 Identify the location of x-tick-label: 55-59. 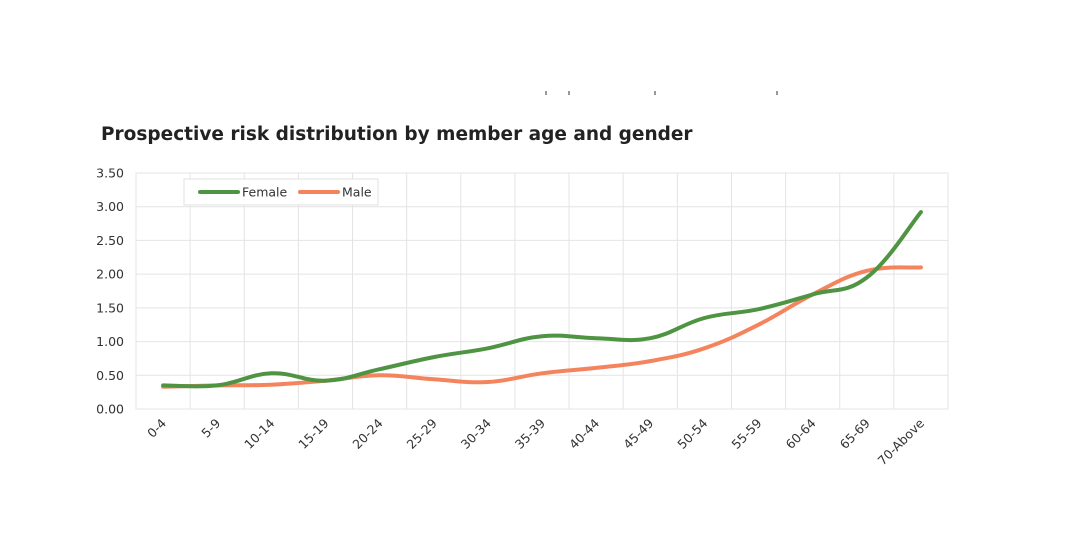
(746, 433).